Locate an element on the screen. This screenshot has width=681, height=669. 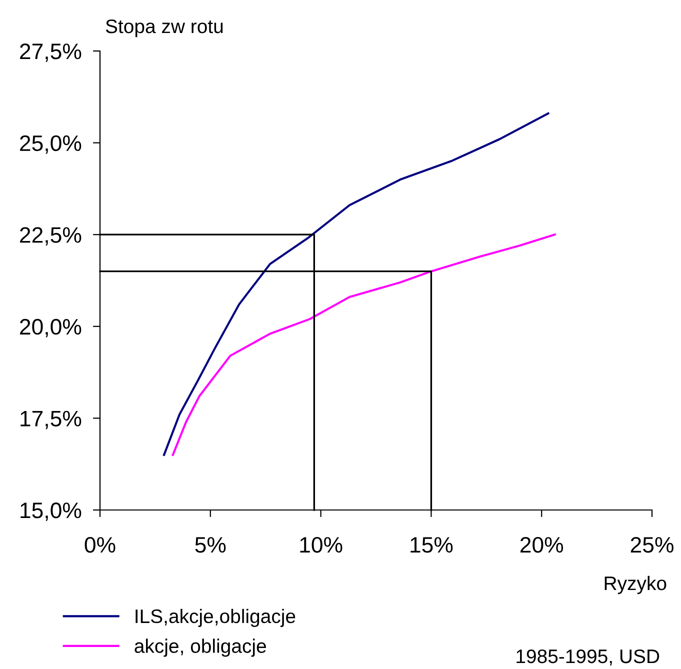
x-tick-label: 0% is located at coordinates (100, 544).